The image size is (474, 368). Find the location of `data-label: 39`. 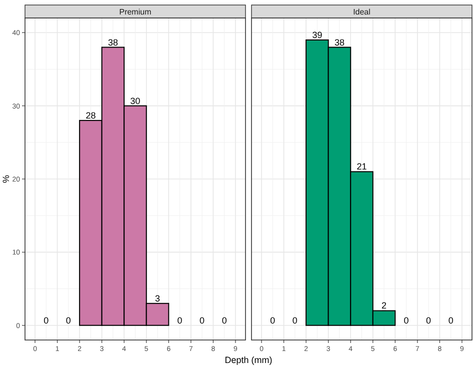

data-label: 39 is located at coordinates (317, 35).